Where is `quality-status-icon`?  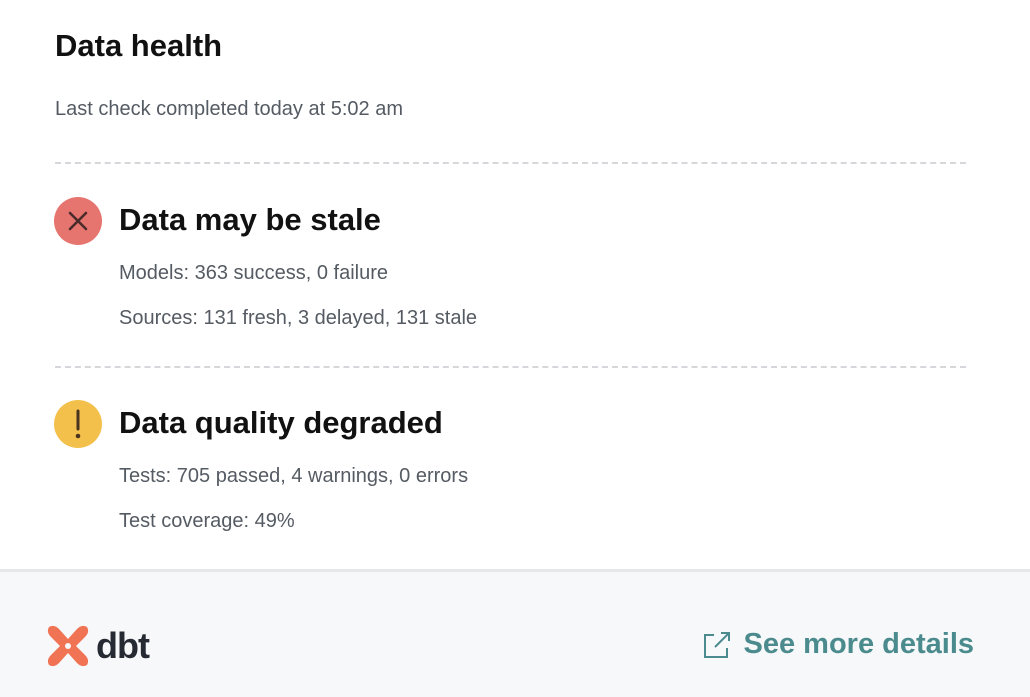 quality-status-icon is located at coordinates (78, 424).